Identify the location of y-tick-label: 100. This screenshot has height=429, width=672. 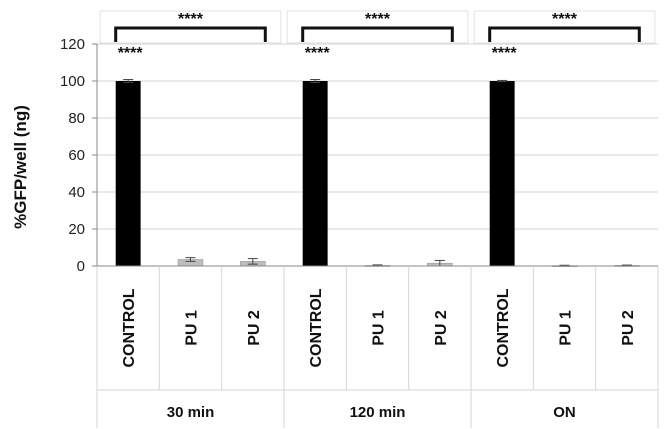
(72, 81).